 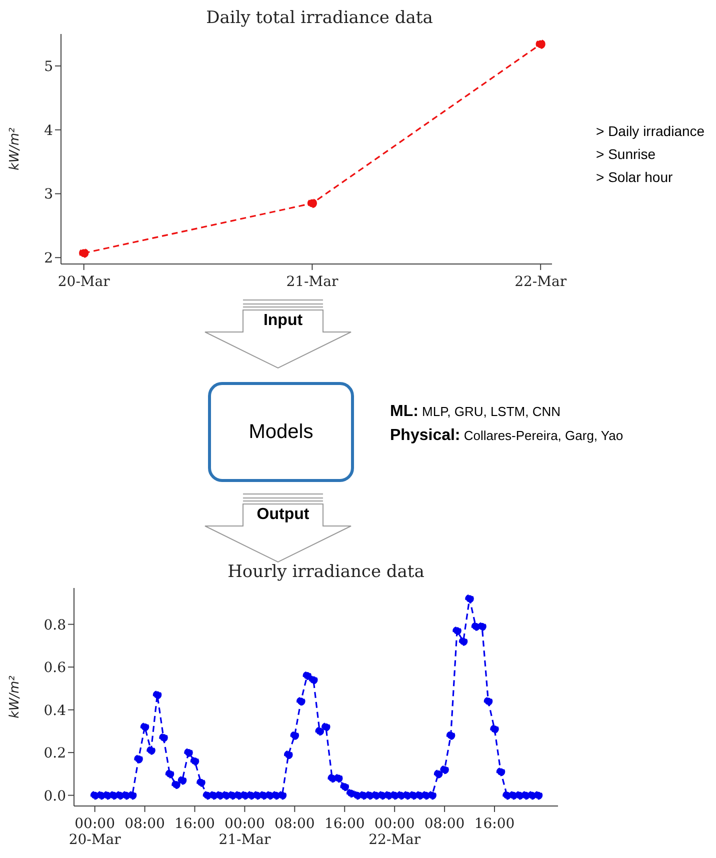 I want to click on x-tick-label: 00:00 22-Mar, so click(x=394, y=832).